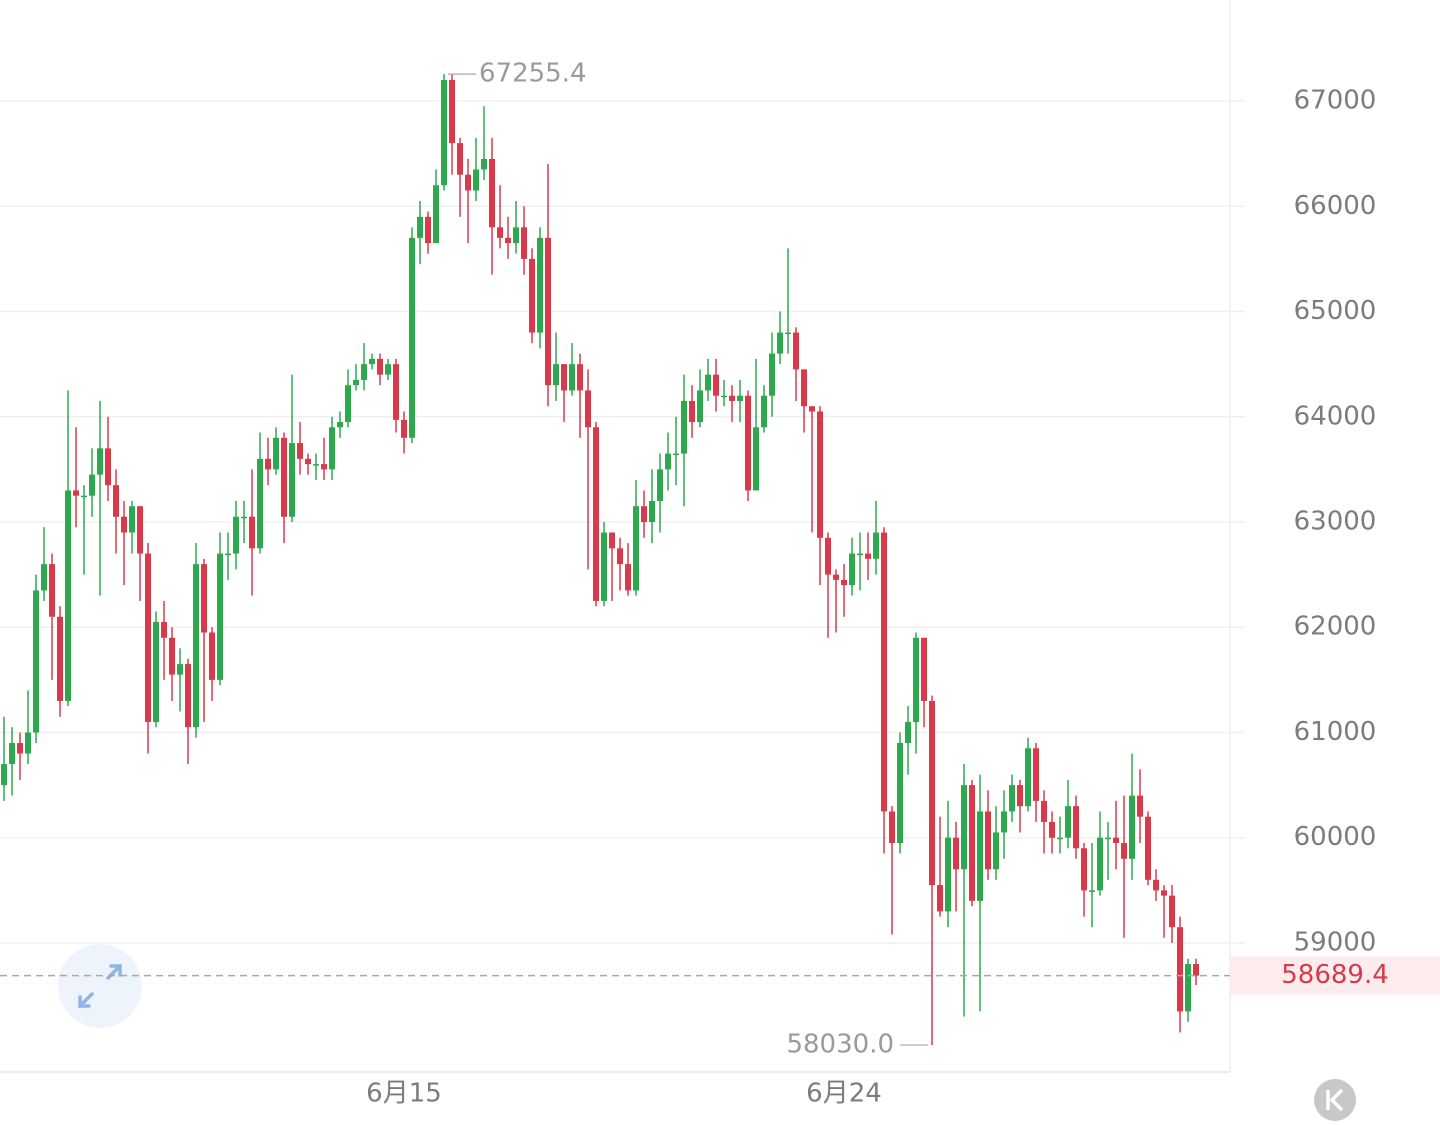  Describe the element at coordinates (1335, 311) in the screenshot. I see `y-tick-label: 65000` at that location.